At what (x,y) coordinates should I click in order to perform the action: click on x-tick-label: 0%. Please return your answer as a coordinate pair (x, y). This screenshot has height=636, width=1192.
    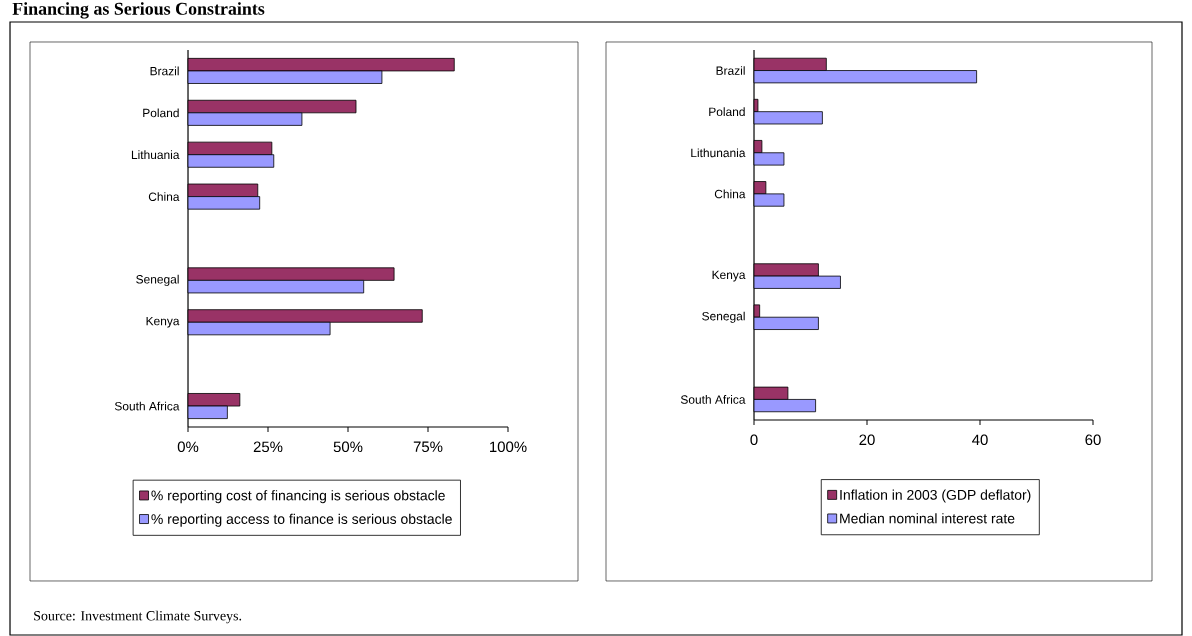
    Looking at the image, I should click on (188, 447).